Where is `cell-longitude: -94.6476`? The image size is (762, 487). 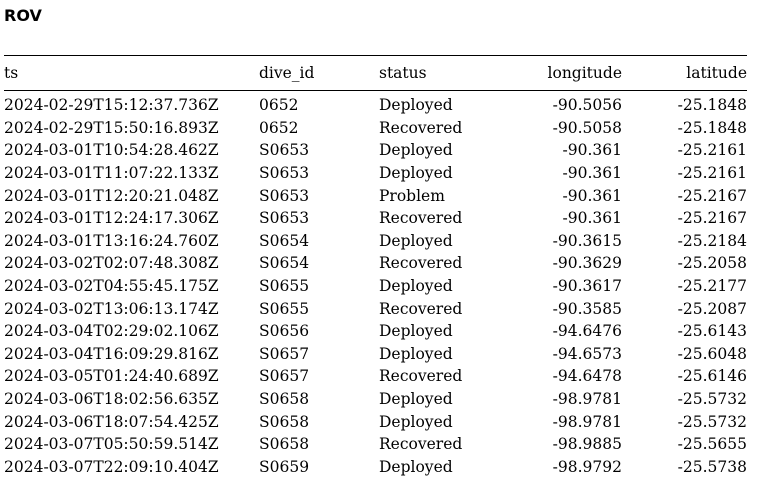 cell-longitude: -94.6476 is located at coordinates (587, 331).